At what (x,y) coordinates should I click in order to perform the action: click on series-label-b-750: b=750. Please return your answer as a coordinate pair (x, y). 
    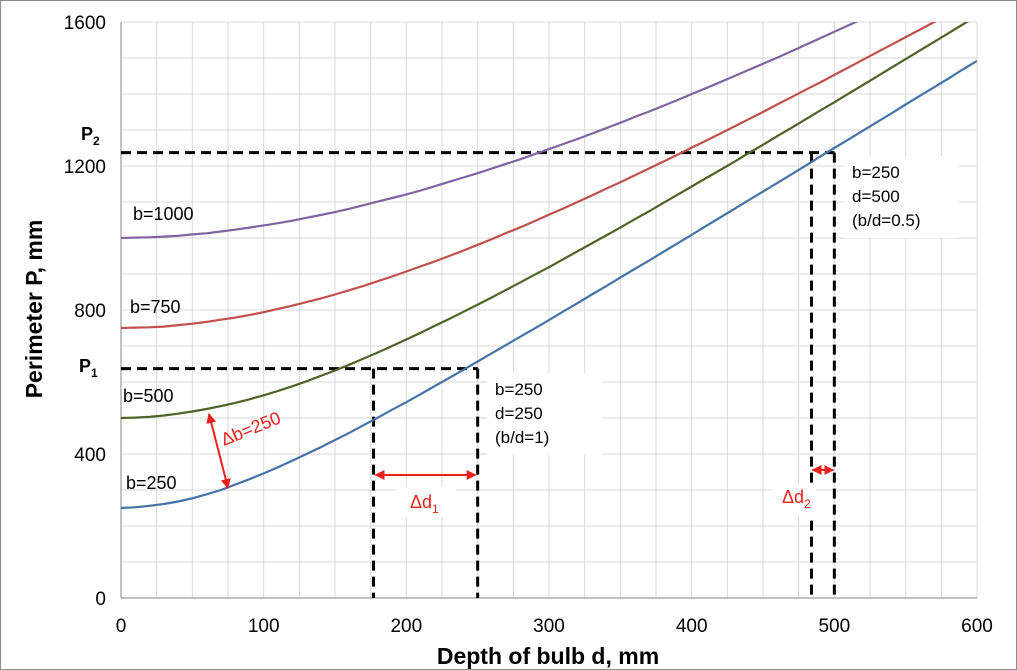
    Looking at the image, I should click on (155, 307).